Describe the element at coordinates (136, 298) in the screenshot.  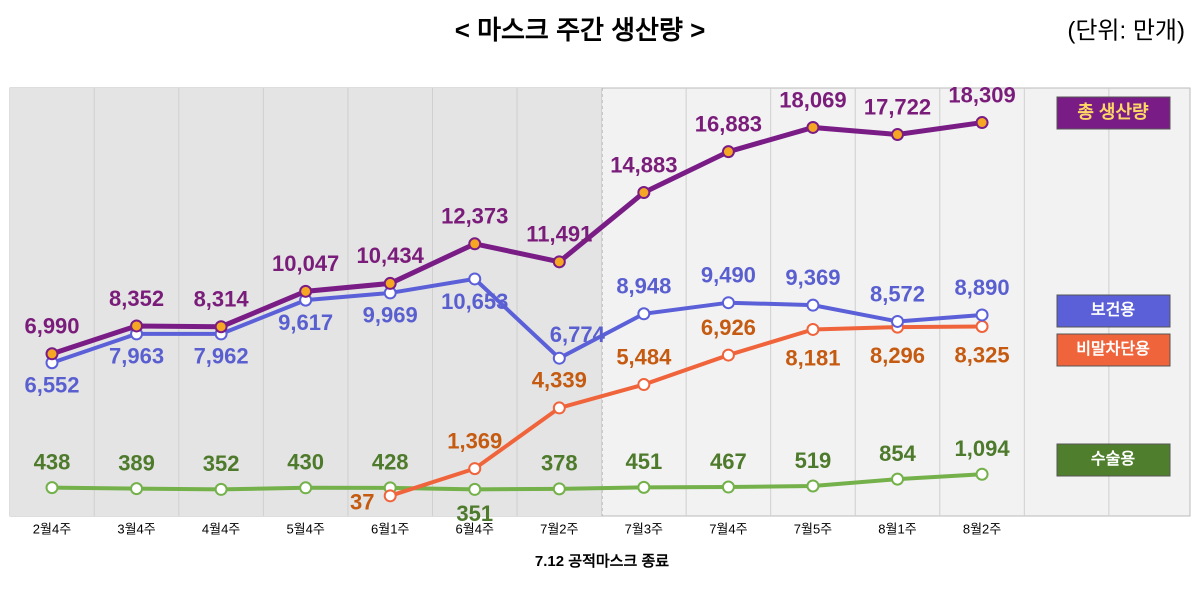
I see `data-label: 8,352` at that location.